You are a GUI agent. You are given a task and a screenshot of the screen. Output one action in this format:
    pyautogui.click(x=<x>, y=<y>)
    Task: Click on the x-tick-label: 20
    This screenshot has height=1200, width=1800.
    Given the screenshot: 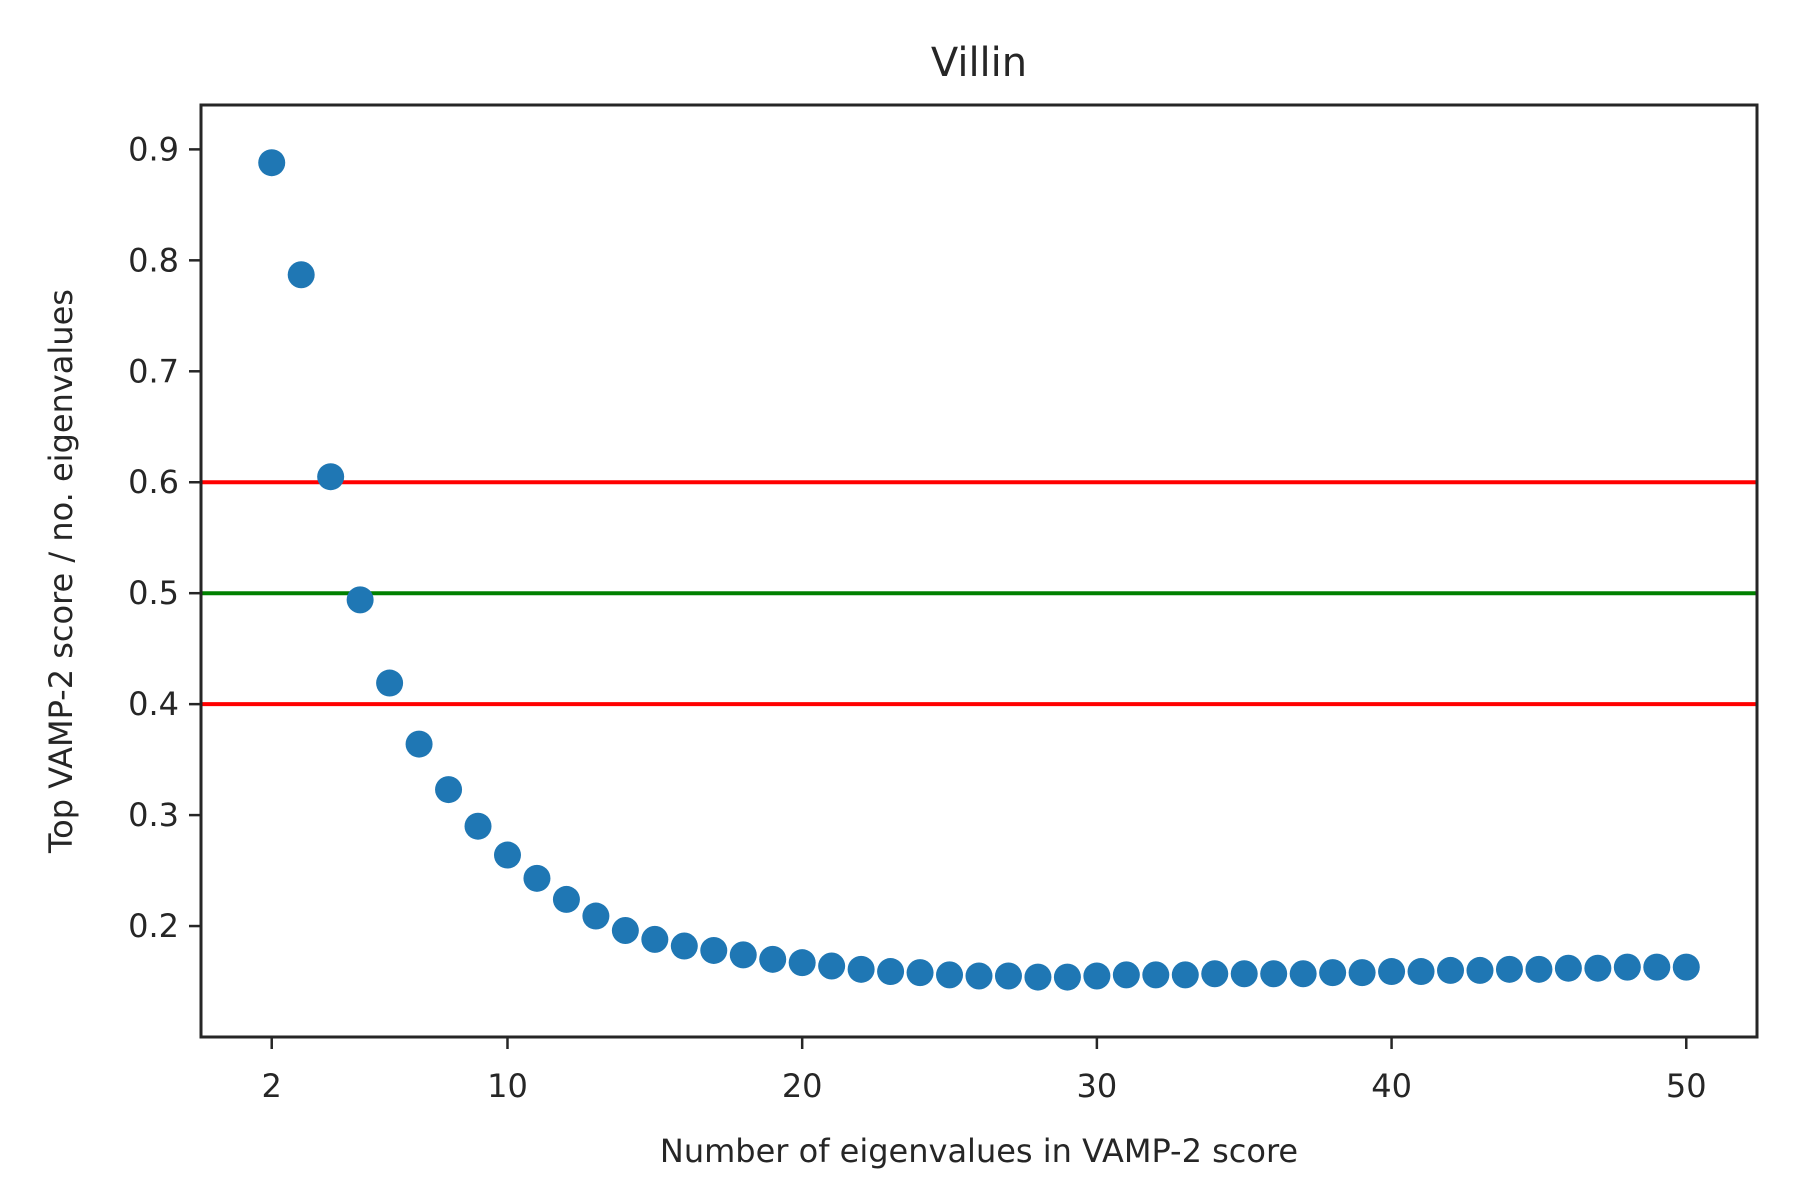 What is the action you would take?
    pyautogui.click(x=802, y=1086)
    